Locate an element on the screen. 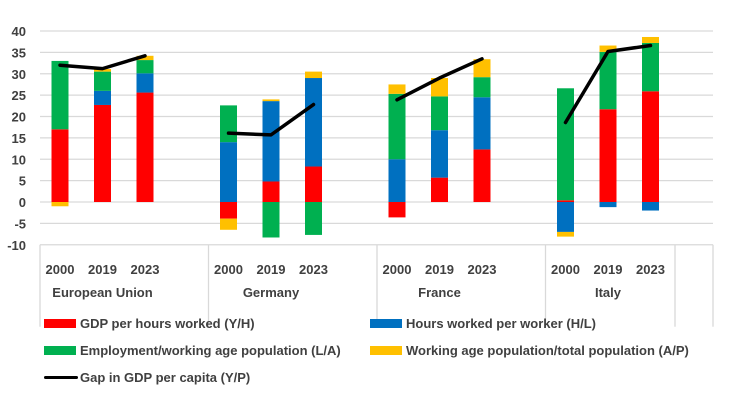  legend-item-gap-gdp: Gap in GDP per capita (Y/P) is located at coordinates (147, 377).